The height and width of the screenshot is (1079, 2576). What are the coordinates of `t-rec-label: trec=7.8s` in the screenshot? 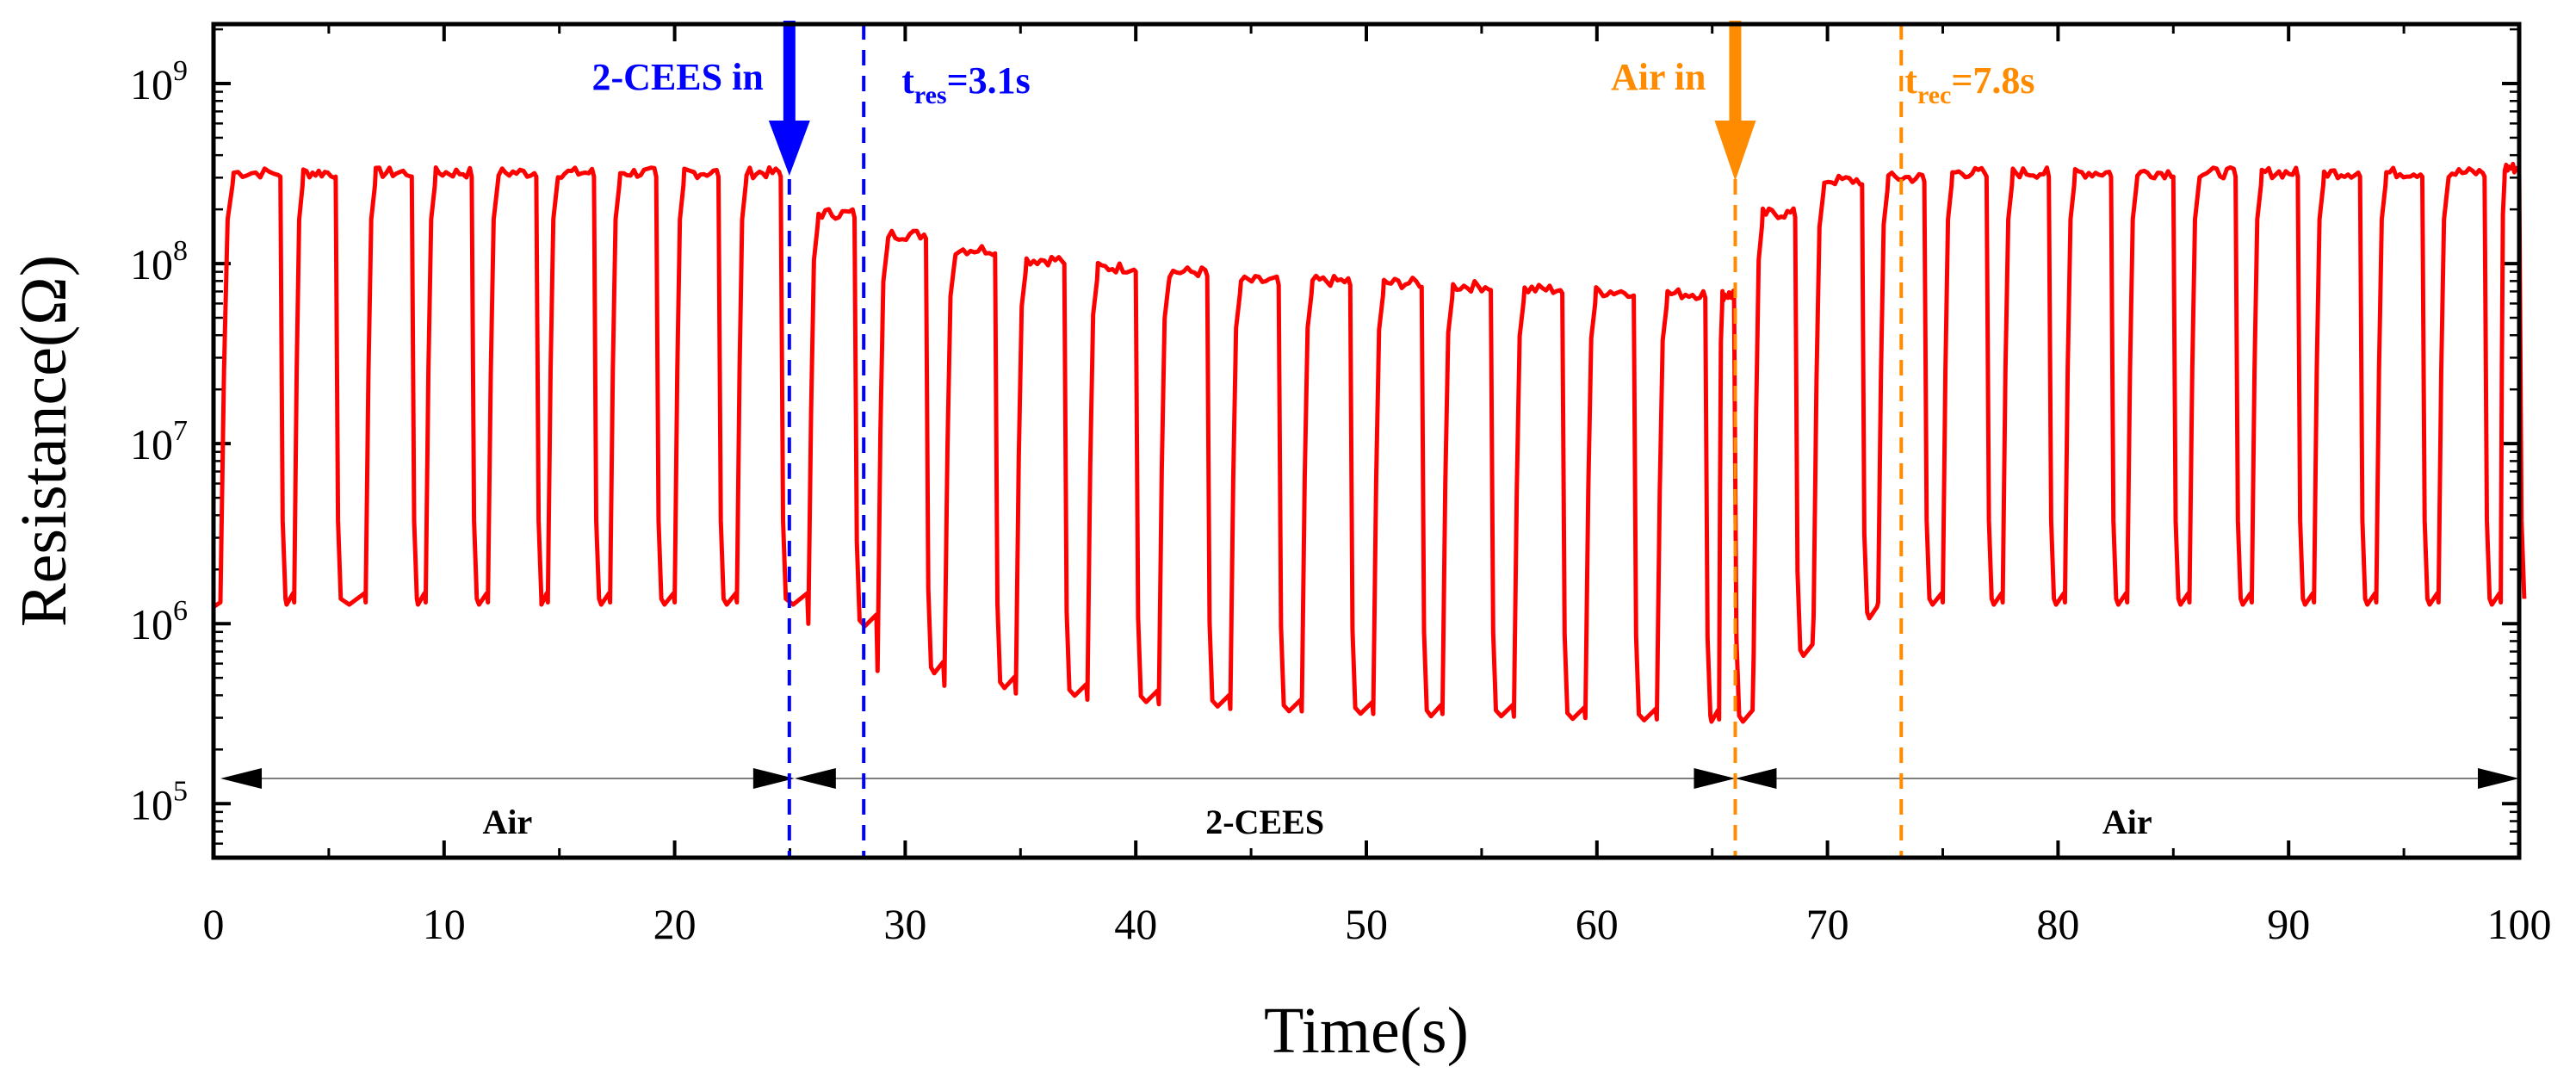 It's located at (1969, 84).